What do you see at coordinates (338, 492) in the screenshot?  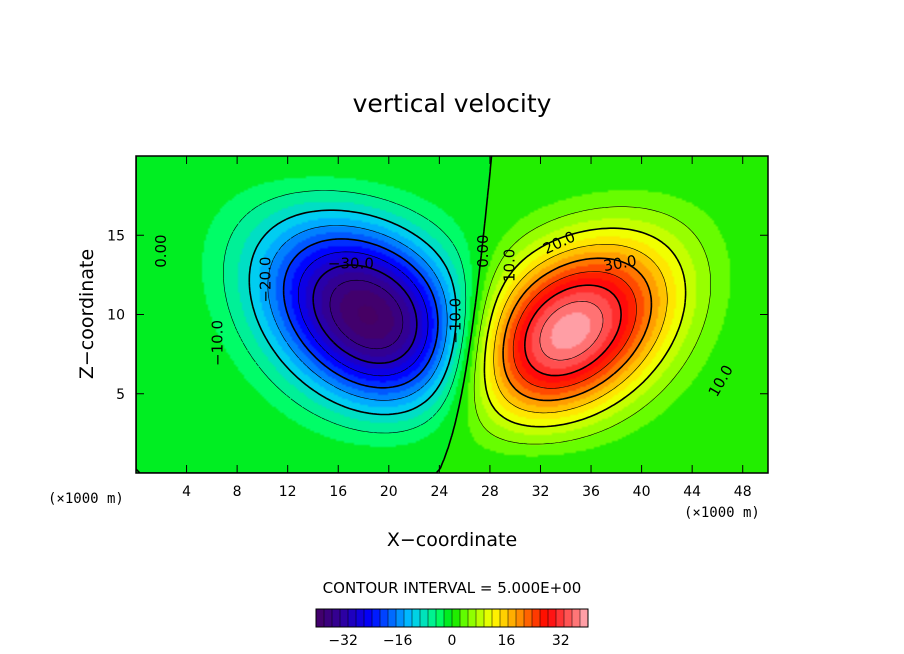 I see `x-tick-label: 16` at bounding box center [338, 492].